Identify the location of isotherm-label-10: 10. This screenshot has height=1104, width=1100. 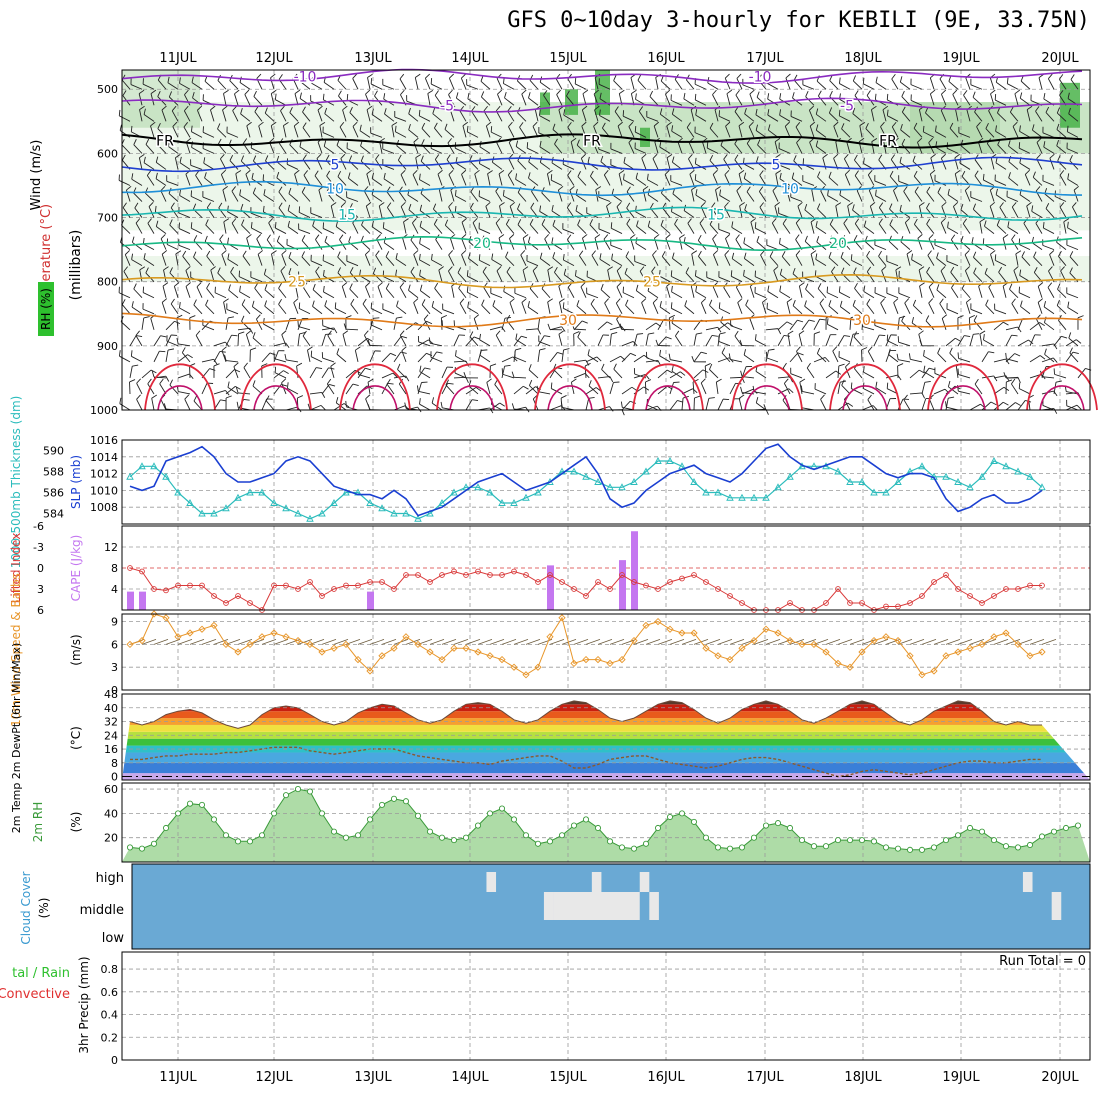
(790, 190).